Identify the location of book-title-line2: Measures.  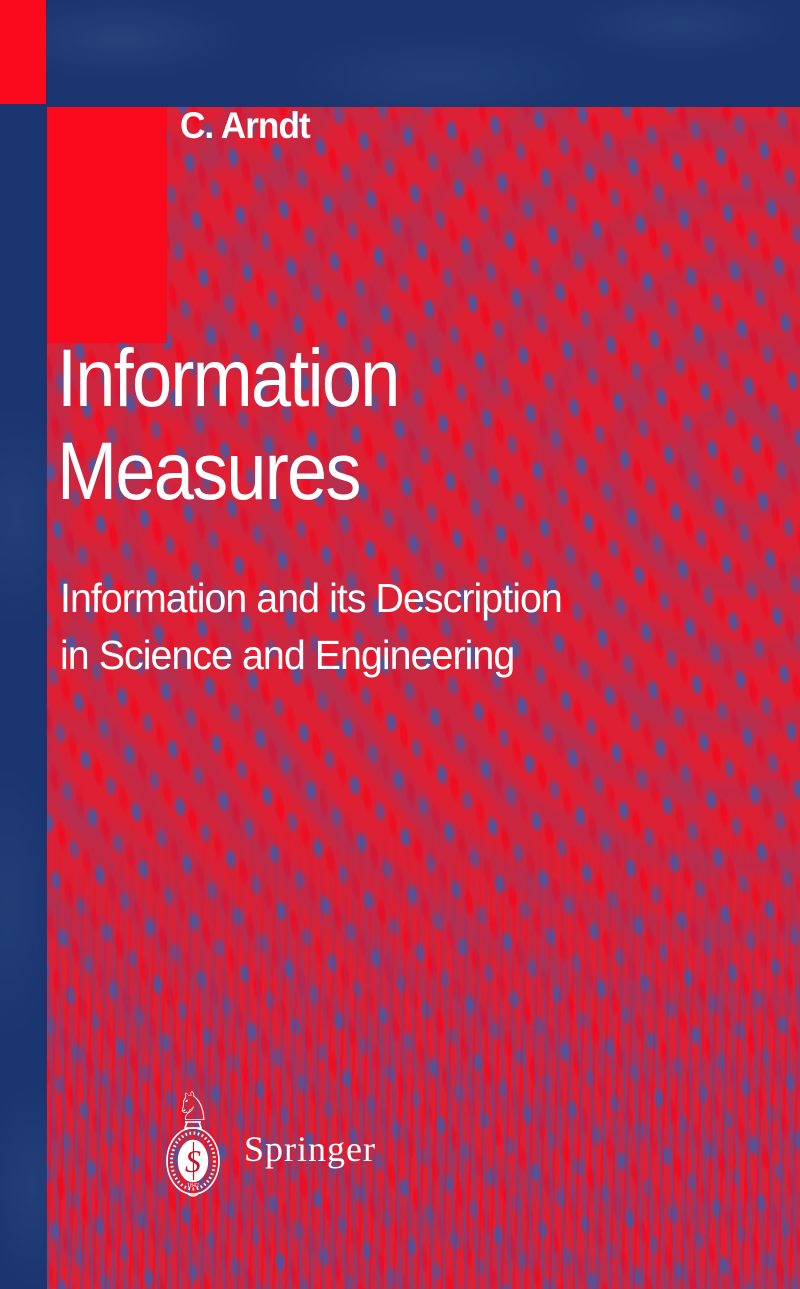
(209, 471).